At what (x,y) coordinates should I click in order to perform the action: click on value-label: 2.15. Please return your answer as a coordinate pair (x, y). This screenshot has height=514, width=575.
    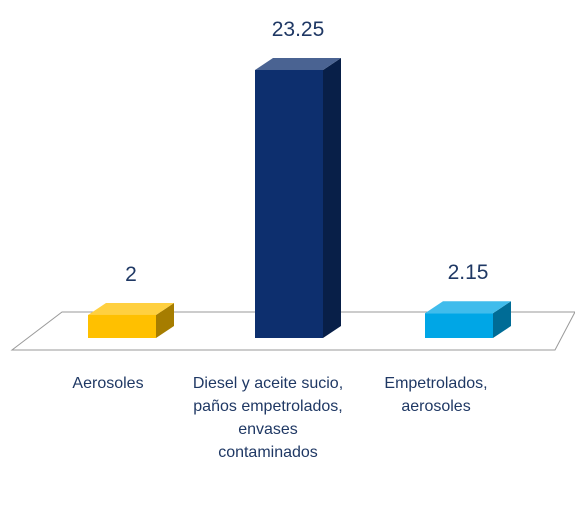
    Looking at the image, I should click on (468, 272).